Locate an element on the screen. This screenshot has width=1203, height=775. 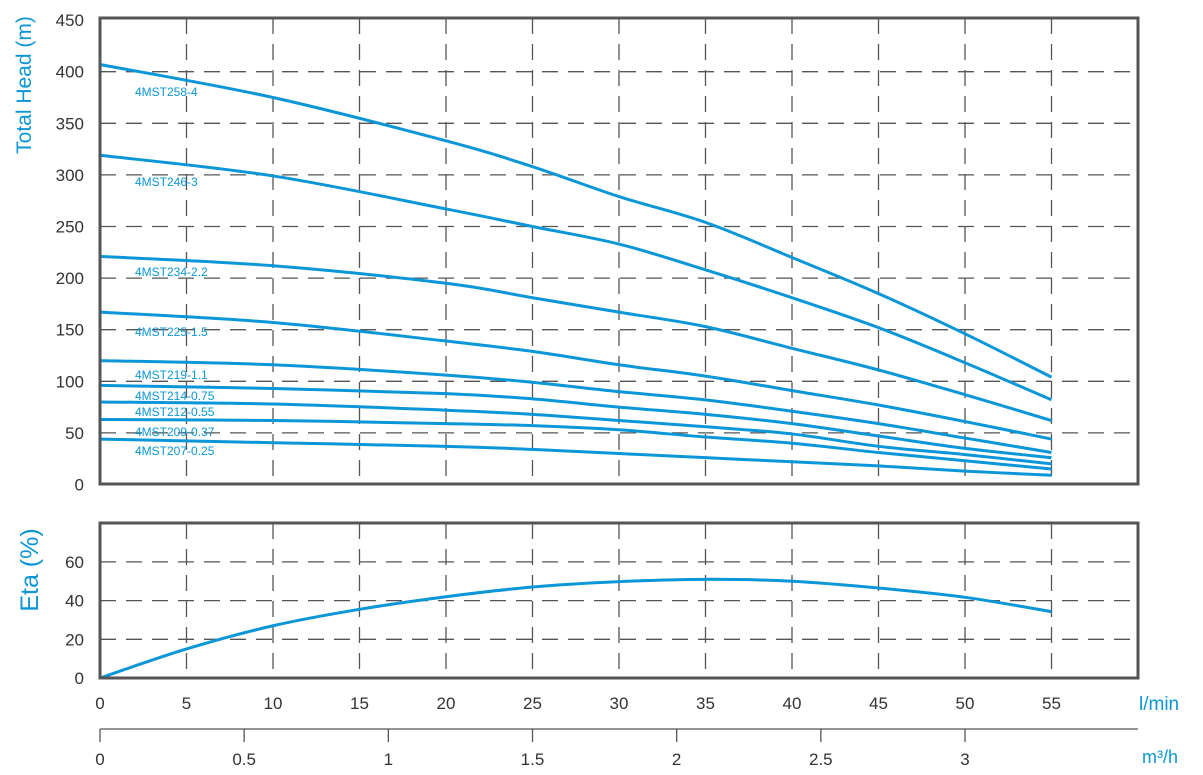
curve-label: 4MST258-4 is located at coordinates (166, 92).